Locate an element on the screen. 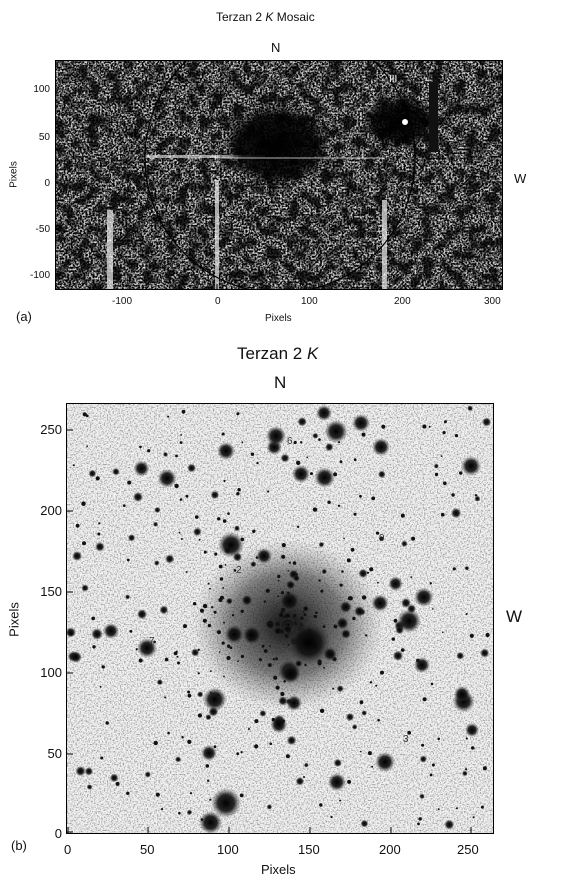 The image size is (570, 884). panel-b-x-tick-marks is located at coordinates (269, 830).